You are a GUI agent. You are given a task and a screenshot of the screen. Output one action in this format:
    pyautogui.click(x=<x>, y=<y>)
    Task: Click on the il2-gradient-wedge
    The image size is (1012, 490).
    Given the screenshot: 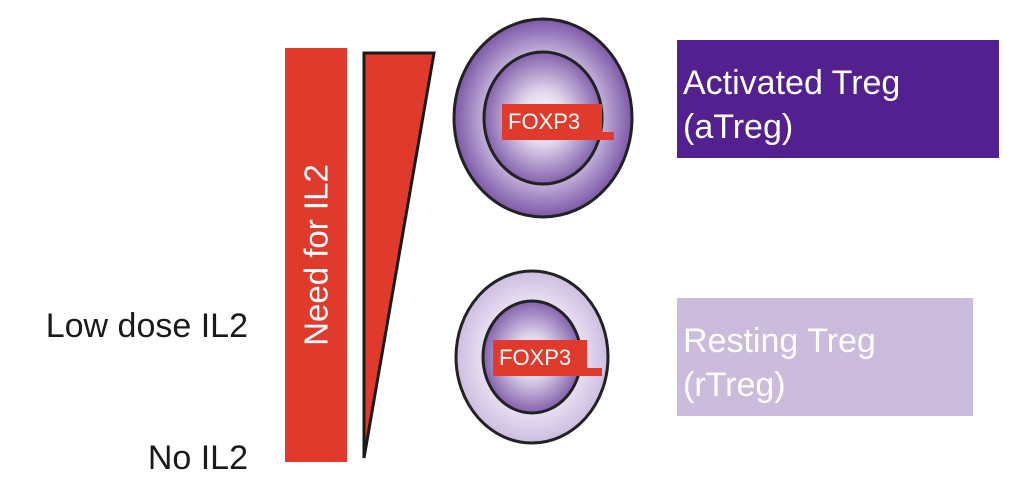 What is the action you would take?
    pyautogui.click(x=399, y=255)
    